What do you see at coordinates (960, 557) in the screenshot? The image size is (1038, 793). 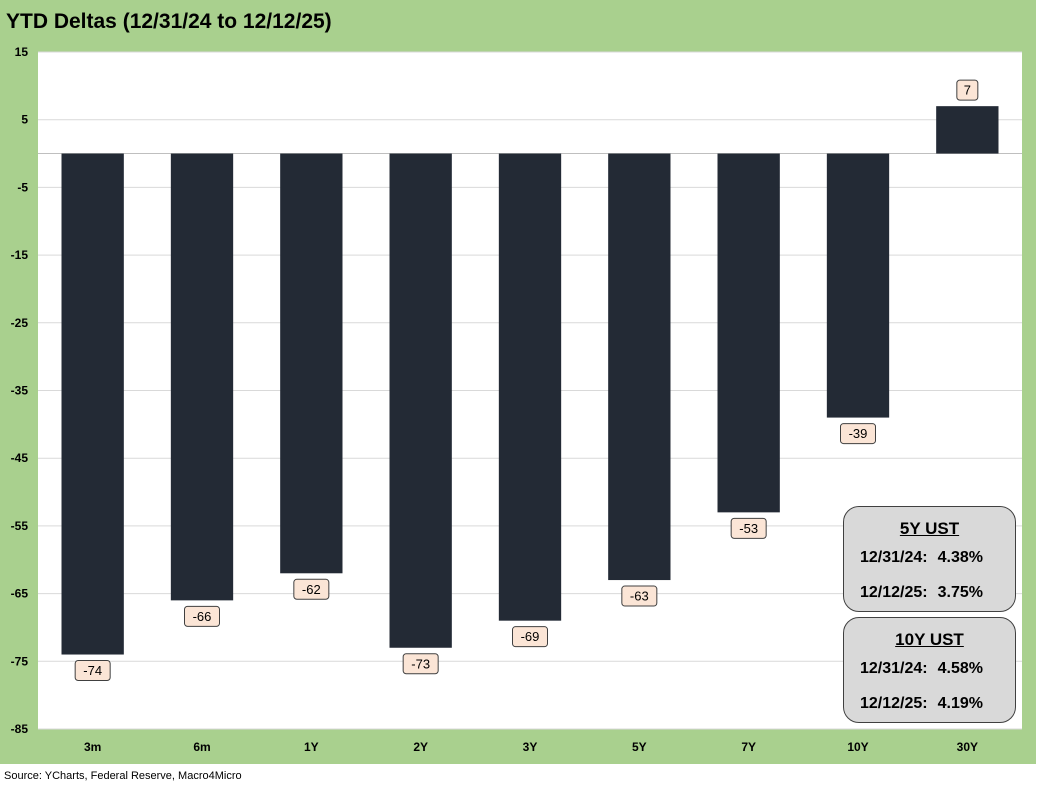 I see `ust-5y-value-start: 4.38%` at bounding box center [960, 557].